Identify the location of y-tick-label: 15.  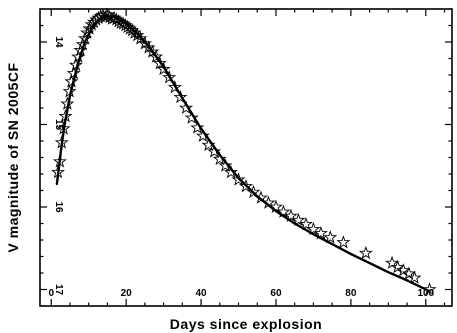
(58, 125).